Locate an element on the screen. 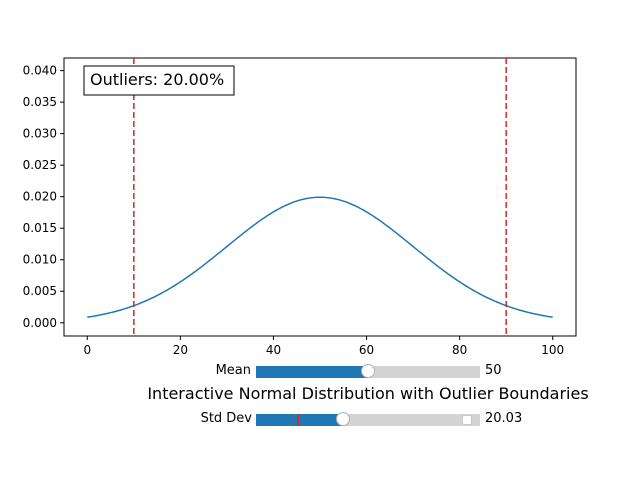 Image resolution: width=640 pixels, height=480 pixels. annotation-text: Outliers: 20.00% is located at coordinates (157, 79).